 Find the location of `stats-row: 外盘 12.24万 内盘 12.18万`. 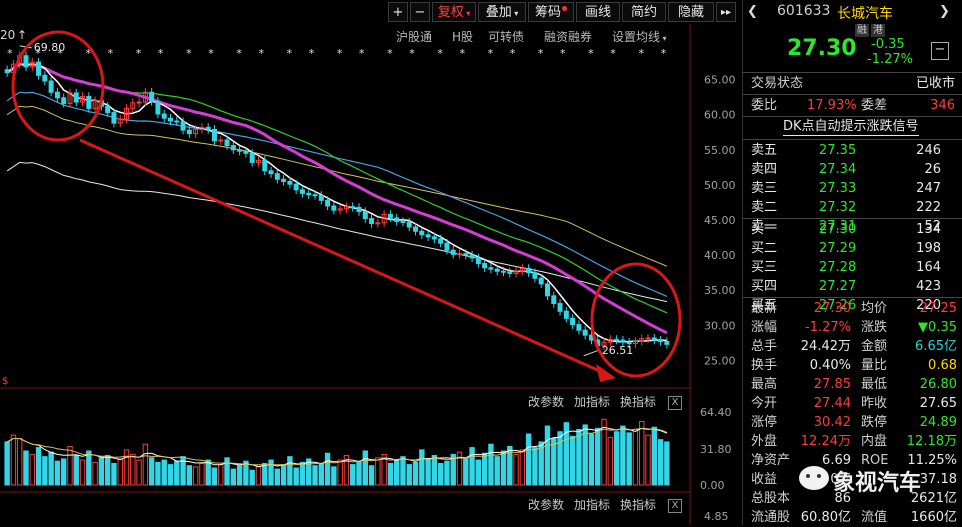

stats-row: 外盘 12.24万 内盘 12.18万 is located at coordinates (852, 441).